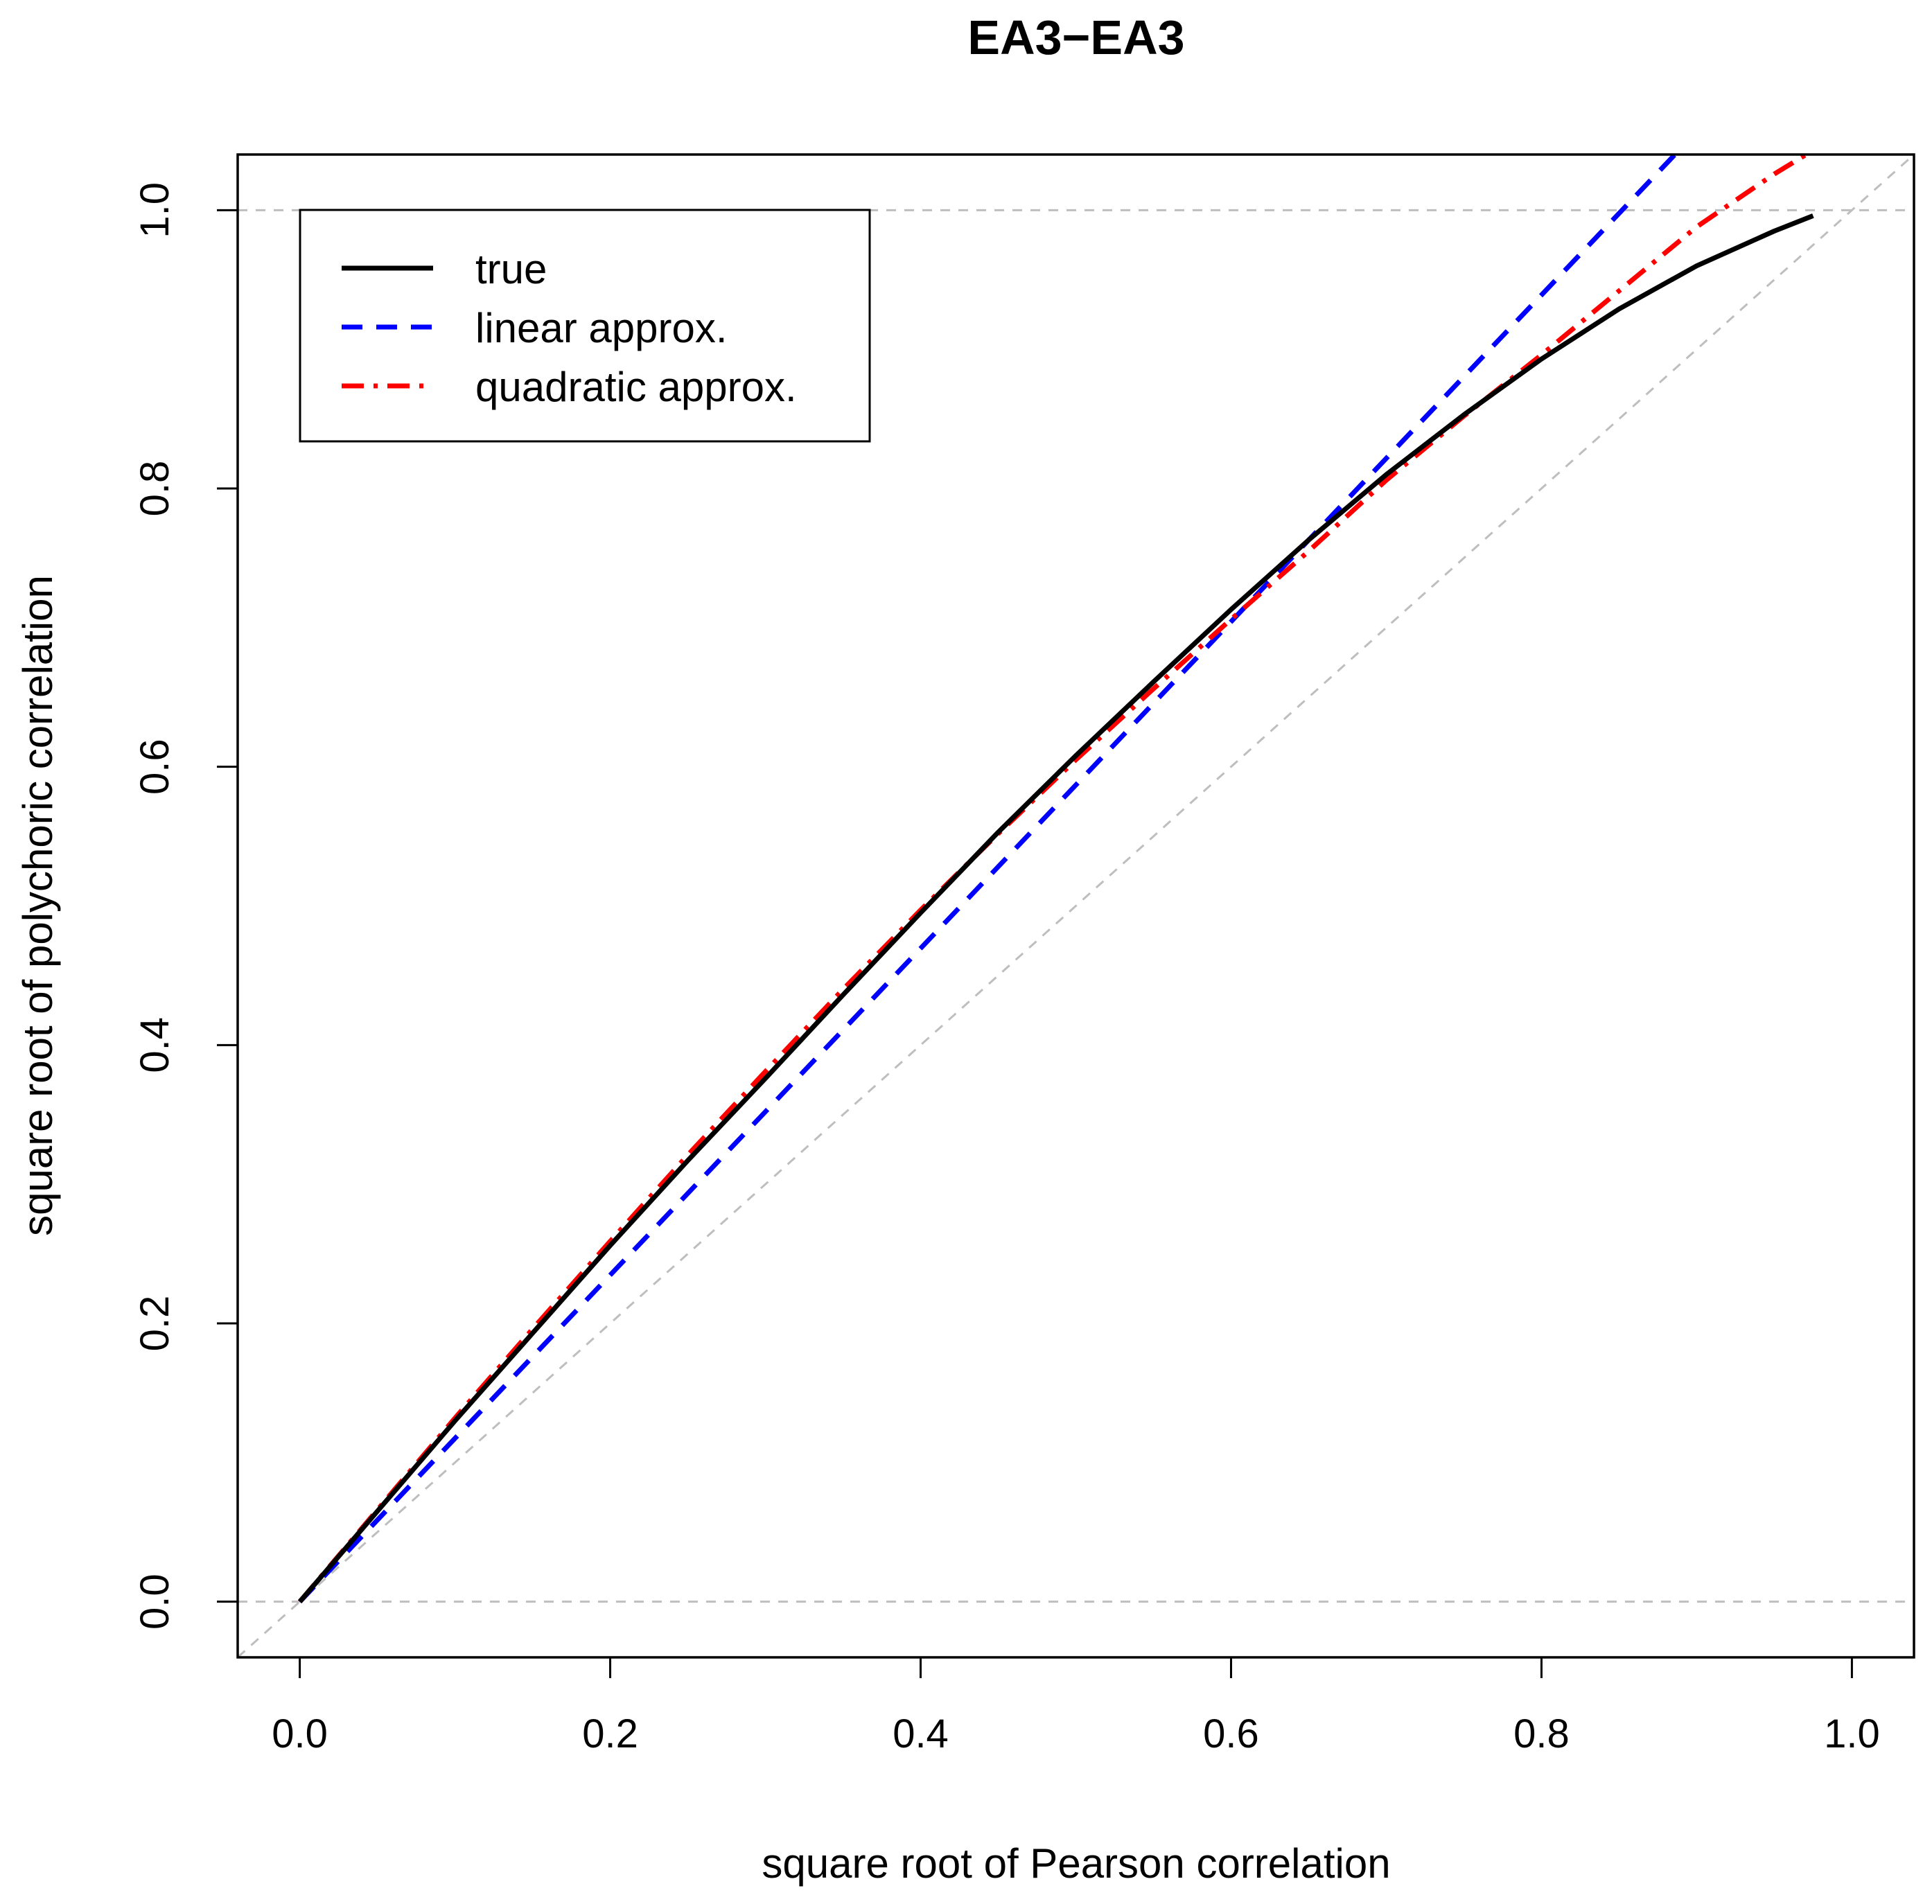  Describe the element at coordinates (1076, 1864) in the screenshot. I see `x-axis-label: square root of Pearson correlation` at that location.